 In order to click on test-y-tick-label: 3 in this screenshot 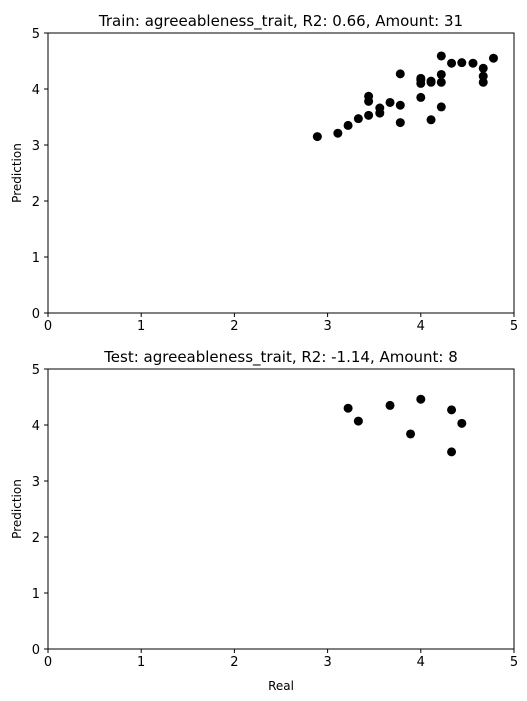, I will do `click(36, 482)`.